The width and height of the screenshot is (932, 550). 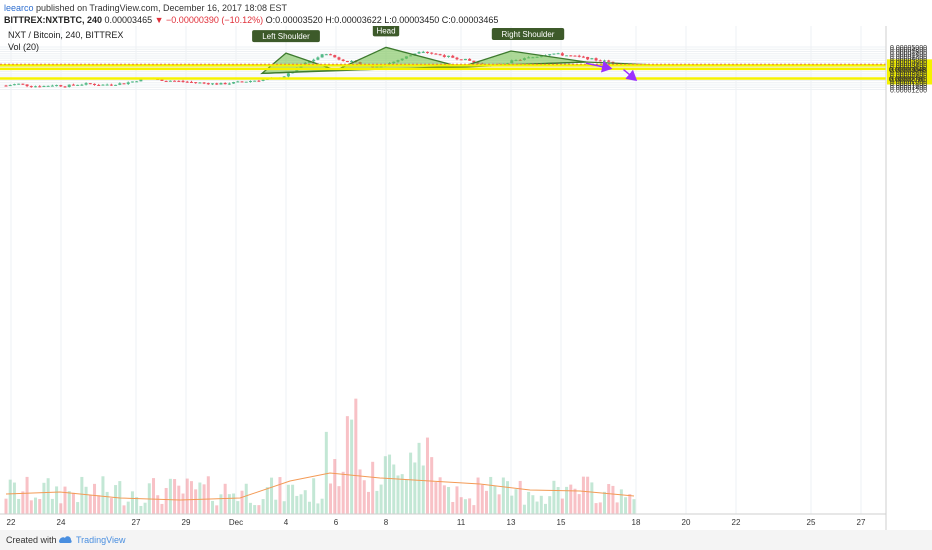 I want to click on price-tick-label: 0.00001800, so click(x=908, y=84).